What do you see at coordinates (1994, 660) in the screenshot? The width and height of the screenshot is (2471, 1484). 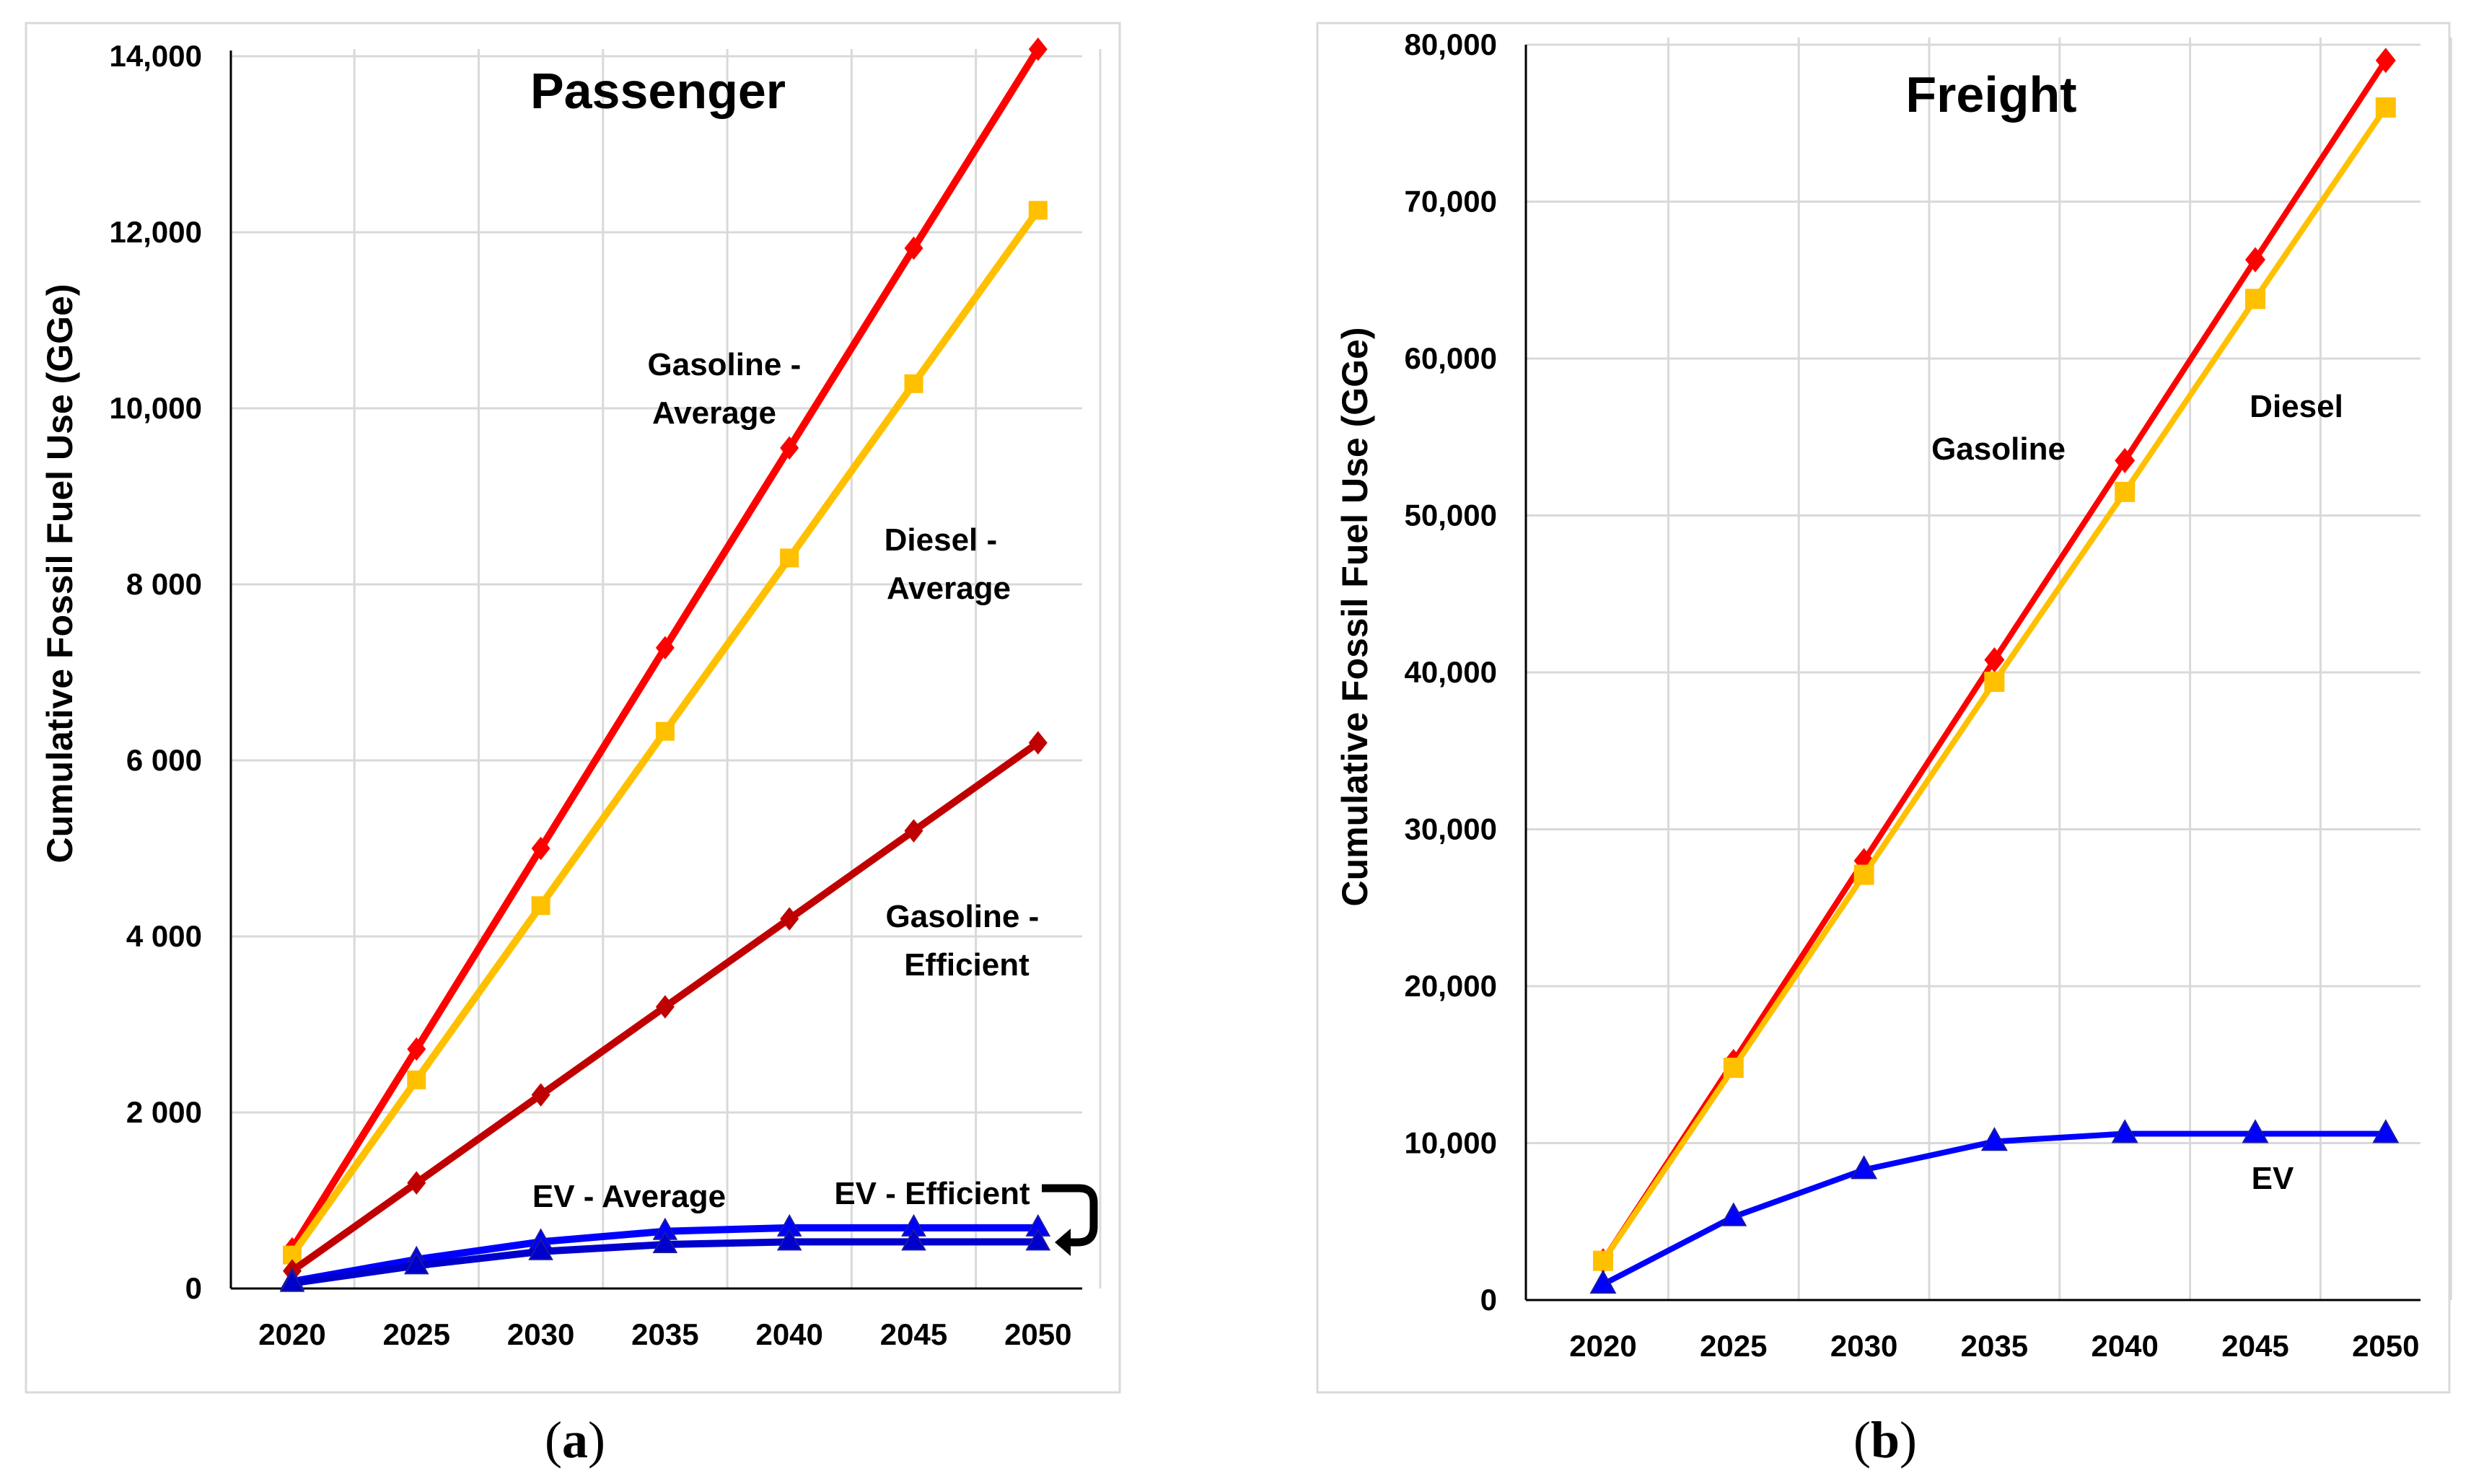 I see `point-gasoline-2035` at bounding box center [1994, 660].